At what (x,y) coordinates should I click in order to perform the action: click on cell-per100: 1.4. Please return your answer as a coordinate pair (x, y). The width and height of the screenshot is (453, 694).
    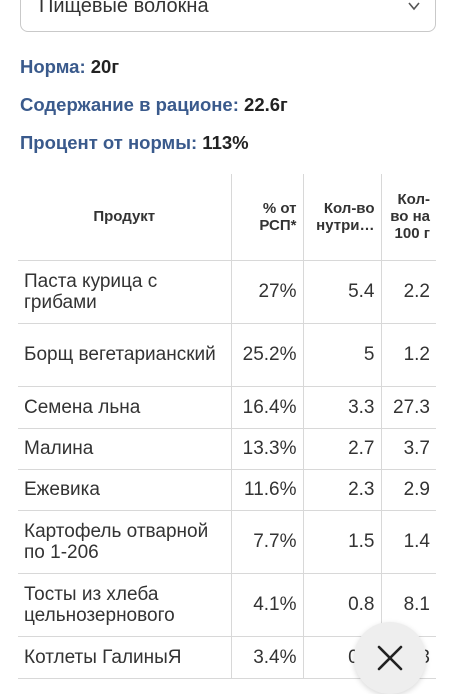
    Looking at the image, I should click on (408, 542).